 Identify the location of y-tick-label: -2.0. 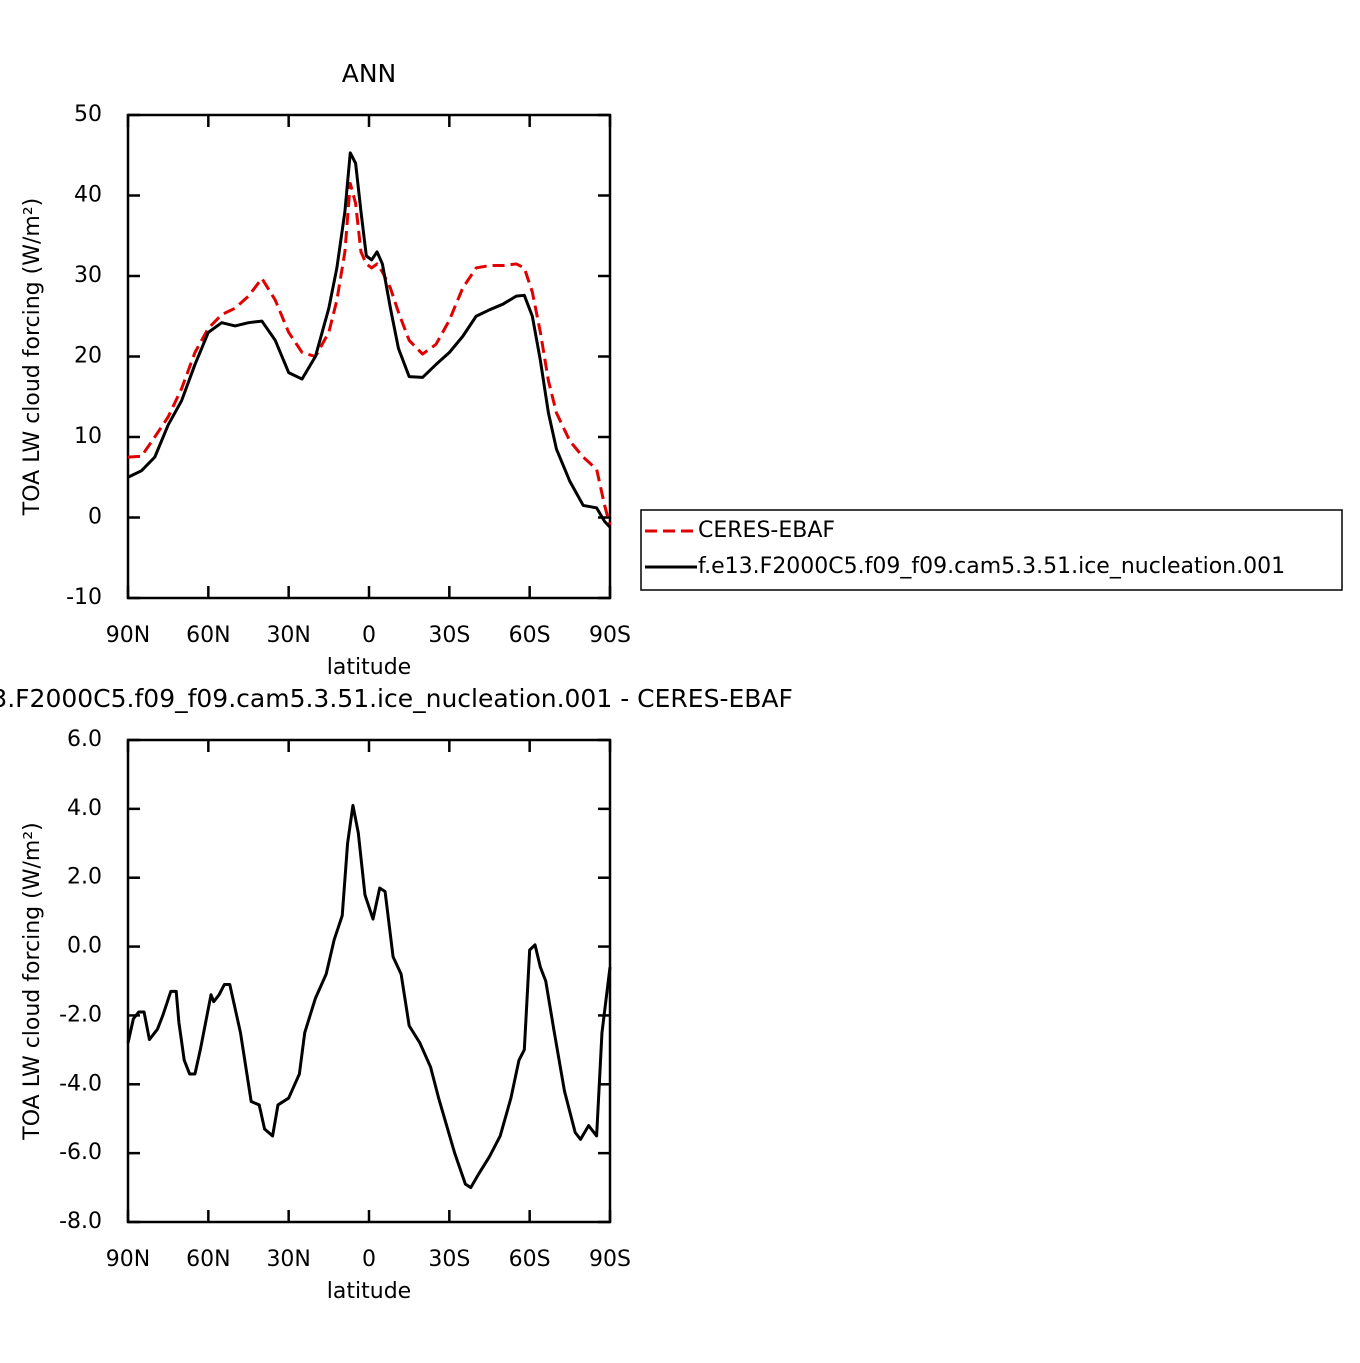
(80, 1014).